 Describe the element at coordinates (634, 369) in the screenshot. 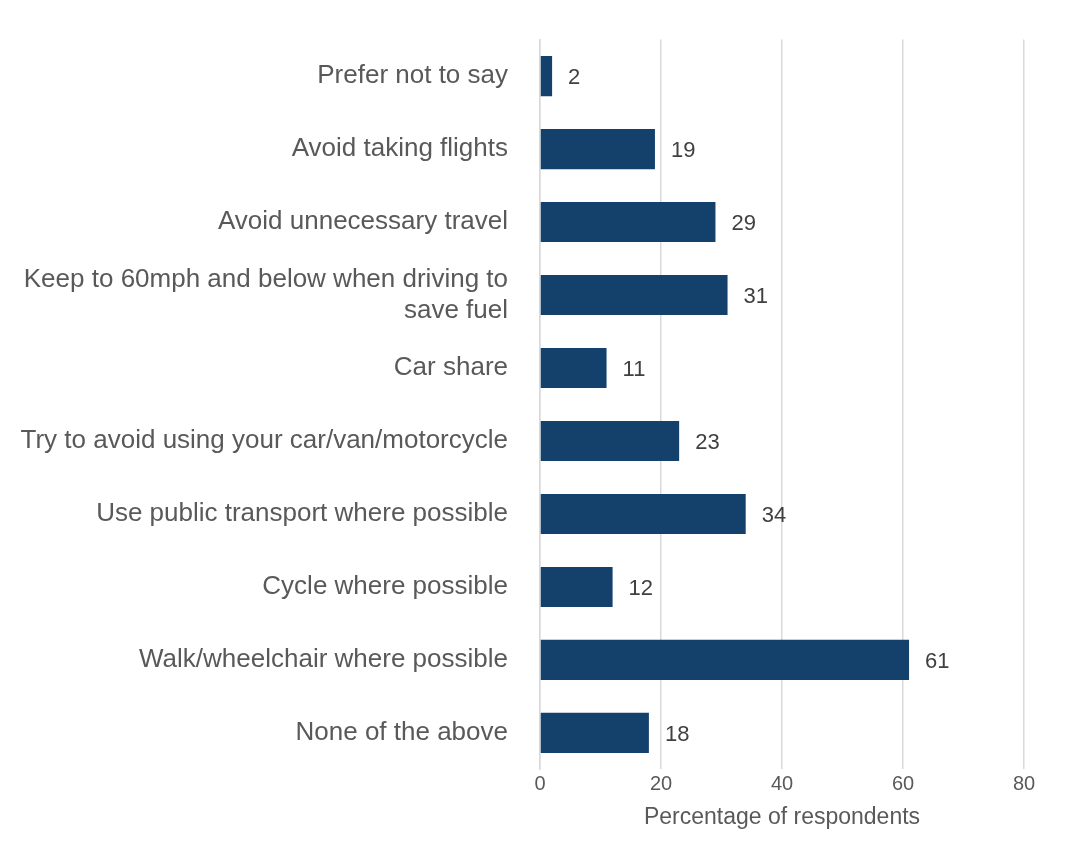

I see `data-label: 11` at that location.